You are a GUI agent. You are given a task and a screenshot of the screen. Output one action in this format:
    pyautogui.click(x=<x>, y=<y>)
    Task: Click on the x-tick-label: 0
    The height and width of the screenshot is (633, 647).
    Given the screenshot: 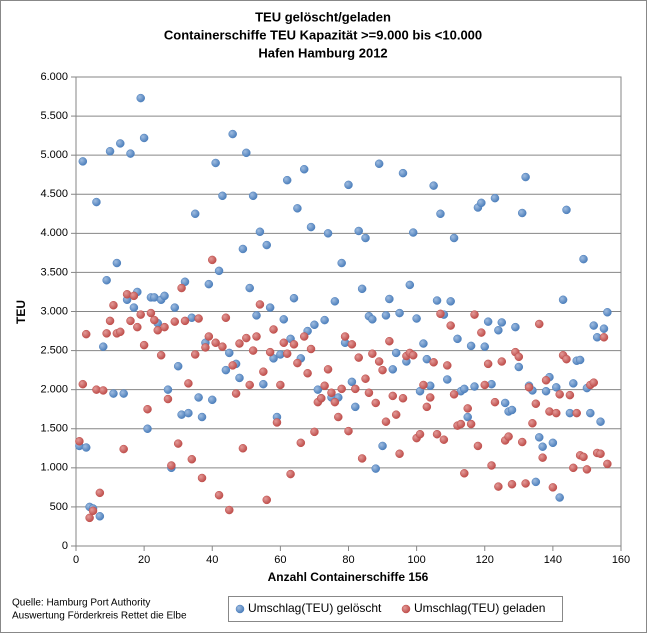 What is the action you would take?
    pyautogui.click(x=76, y=560)
    